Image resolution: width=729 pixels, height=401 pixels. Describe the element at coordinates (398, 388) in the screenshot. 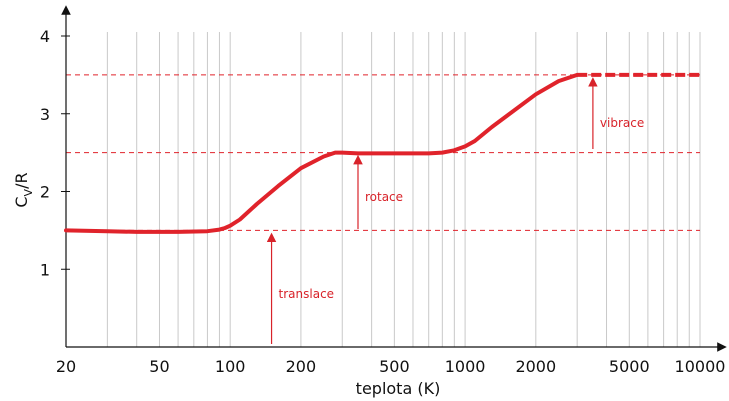

I see `x-axis-title: teplota (K)` at that location.